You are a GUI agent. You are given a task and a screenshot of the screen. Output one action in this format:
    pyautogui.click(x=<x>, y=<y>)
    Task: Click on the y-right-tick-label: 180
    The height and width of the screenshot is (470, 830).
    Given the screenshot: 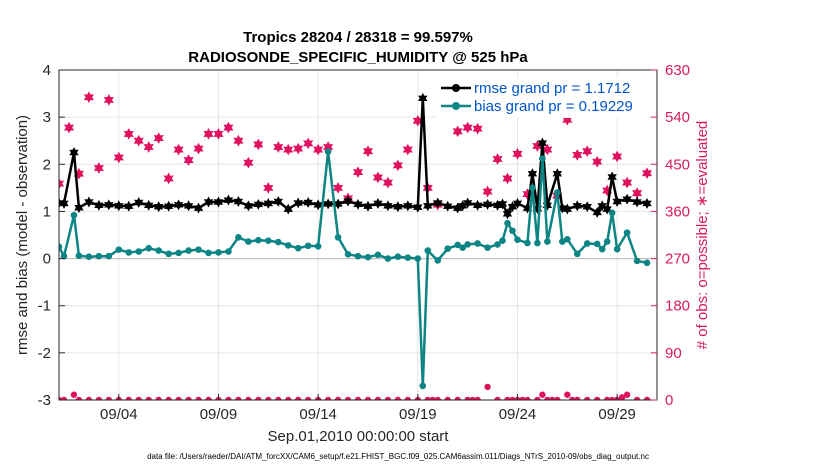 What is the action you would take?
    pyautogui.click(x=677, y=306)
    